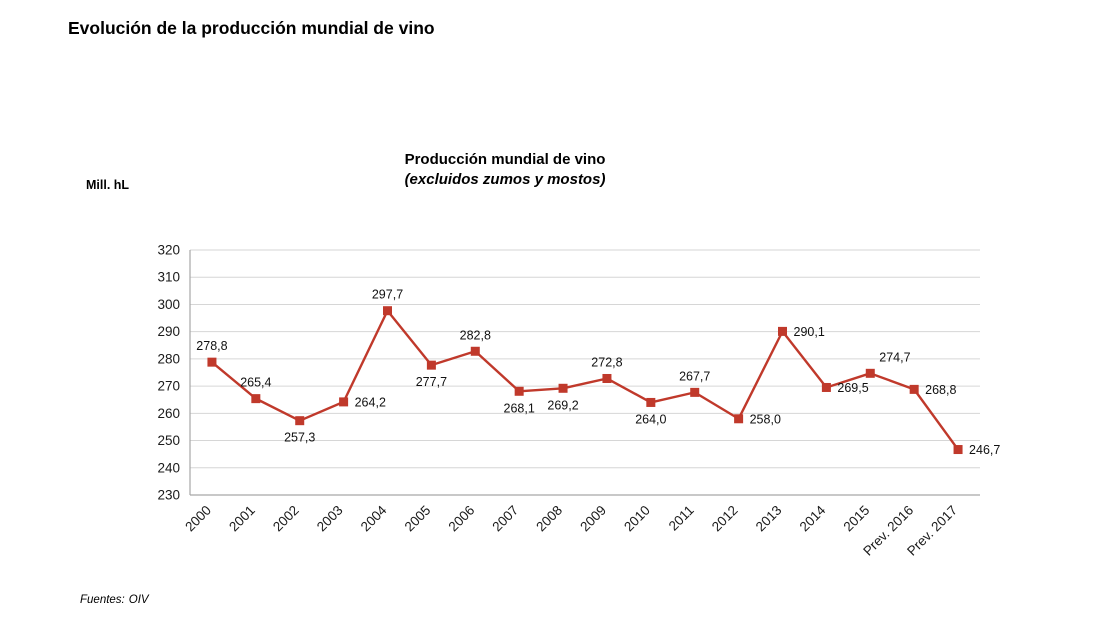 This screenshot has width=1097, height=632. What do you see at coordinates (168, 331) in the screenshot?
I see `y-axis-tick-label: 290` at bounding box center [168, 331].